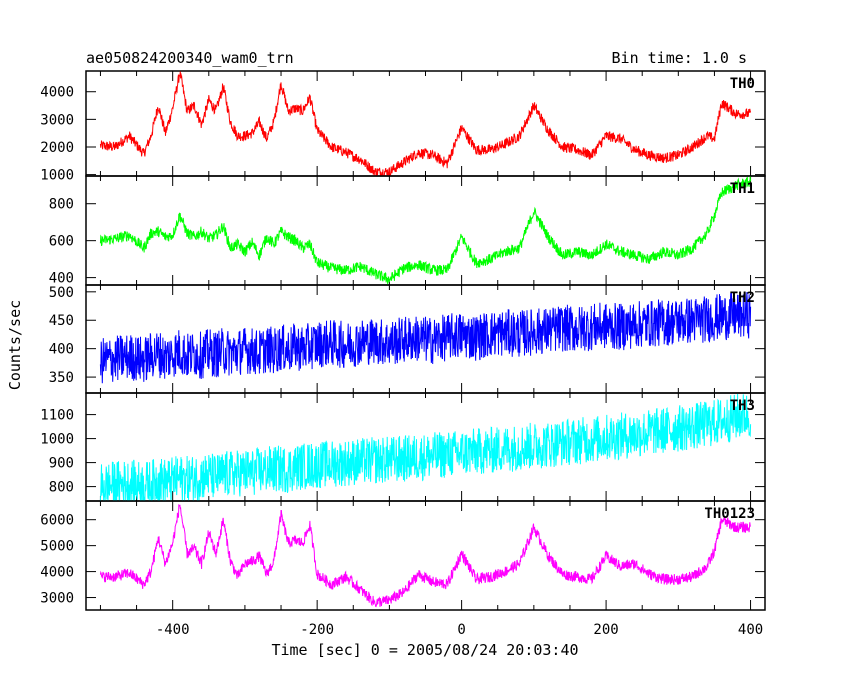 The height and width of the screenshot is (680, 850). Describe the element at coordinates (61, 279) in the screenshot. I see `y-tick-label-th1: 400` at that location.